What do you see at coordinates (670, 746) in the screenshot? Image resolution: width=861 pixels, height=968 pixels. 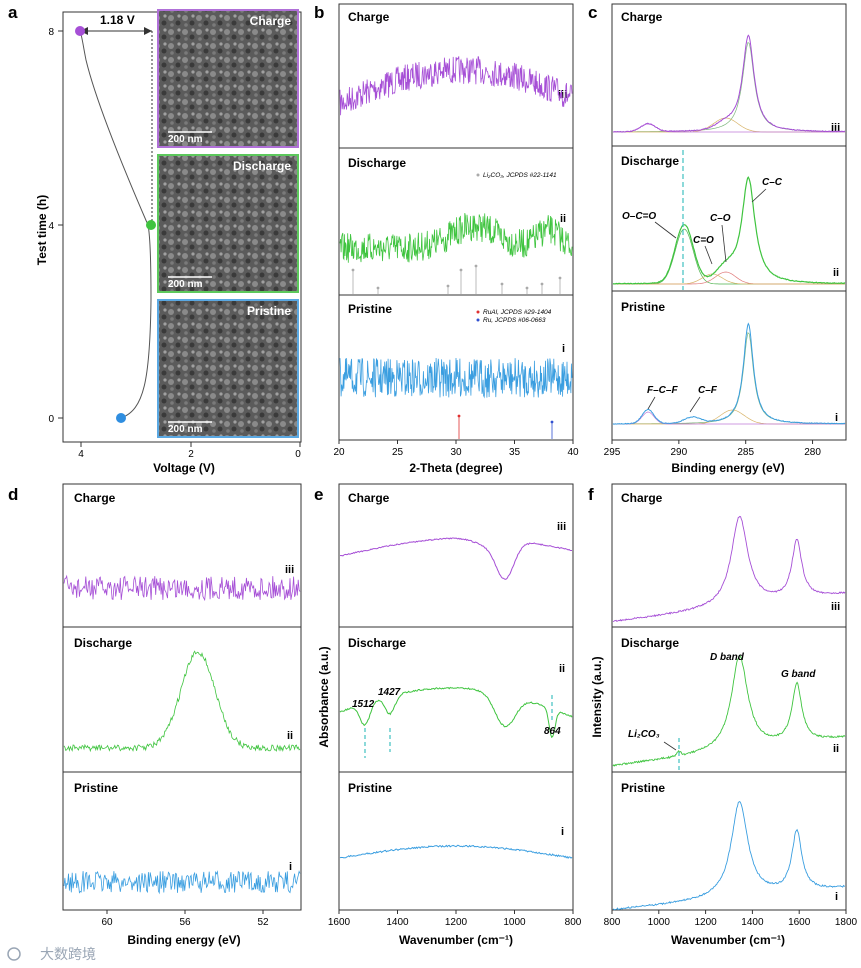 I see `ann-li2co3-arrow` at bounding box center [670, 746].